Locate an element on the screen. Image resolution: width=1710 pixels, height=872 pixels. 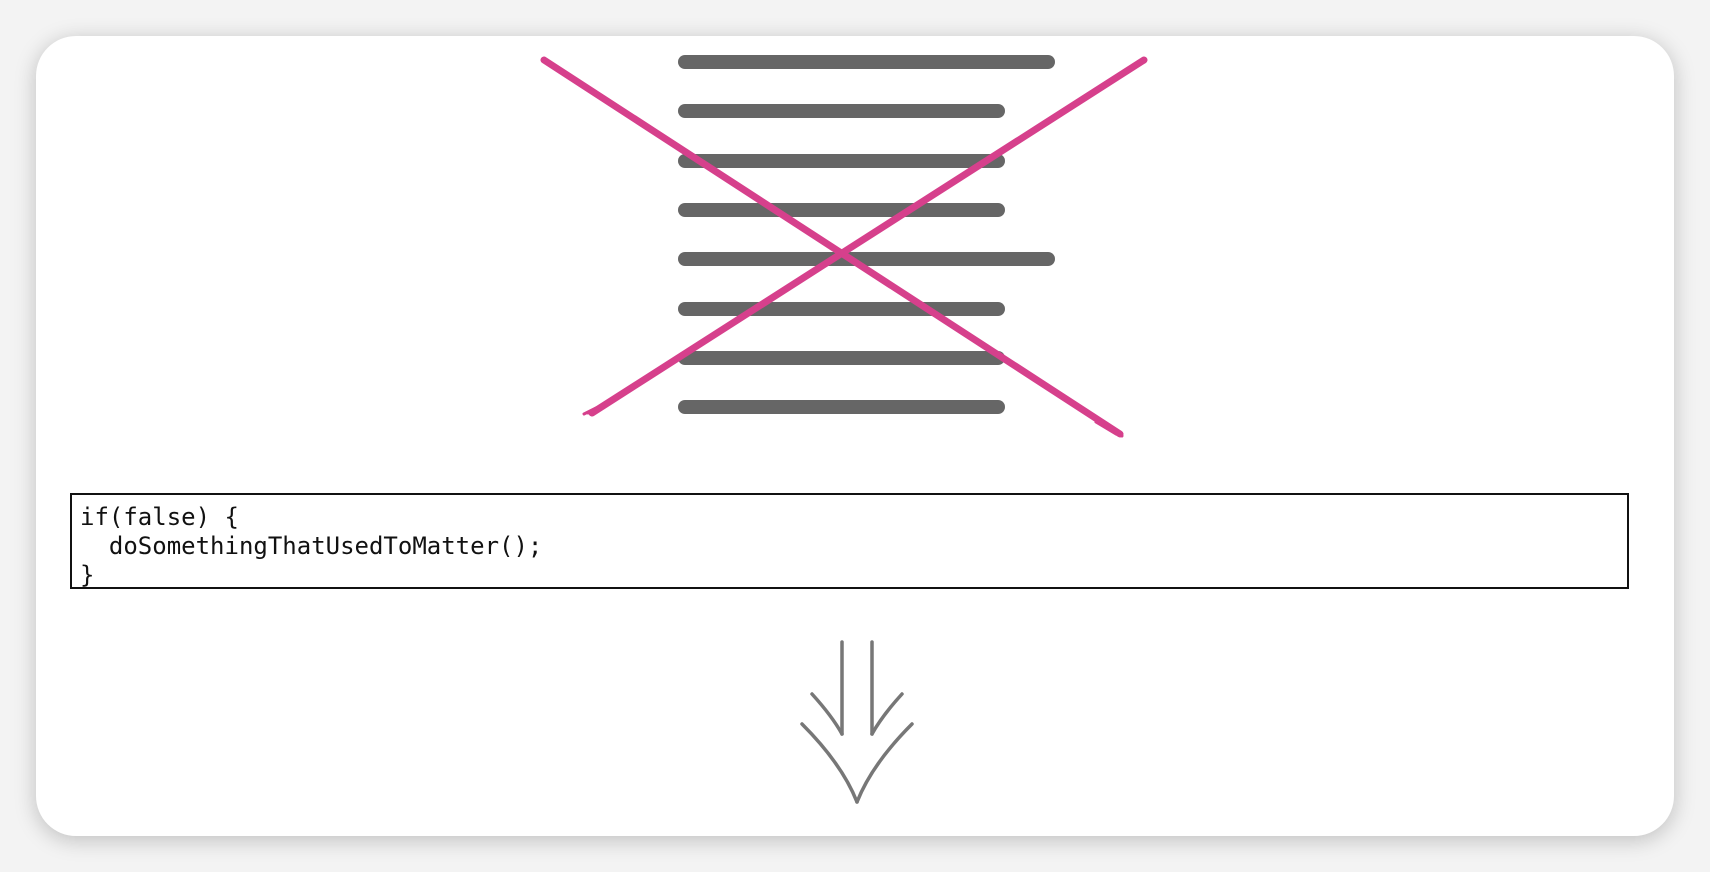
cross-stroke-frayed-start is located at coordinates (593, 410).